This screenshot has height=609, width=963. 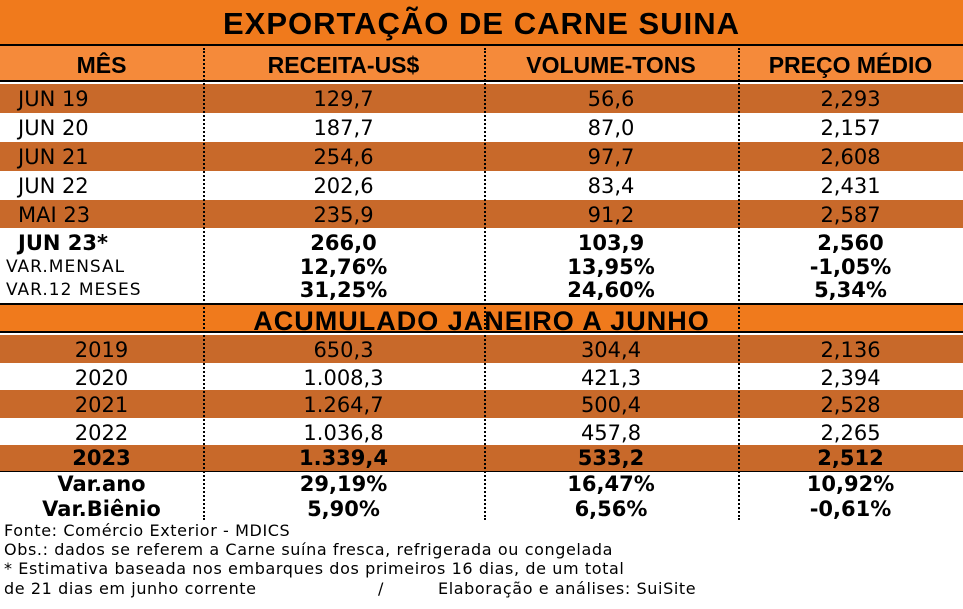 I want to click on cell-receita: 1.339,4, so click(x=343, y=458).